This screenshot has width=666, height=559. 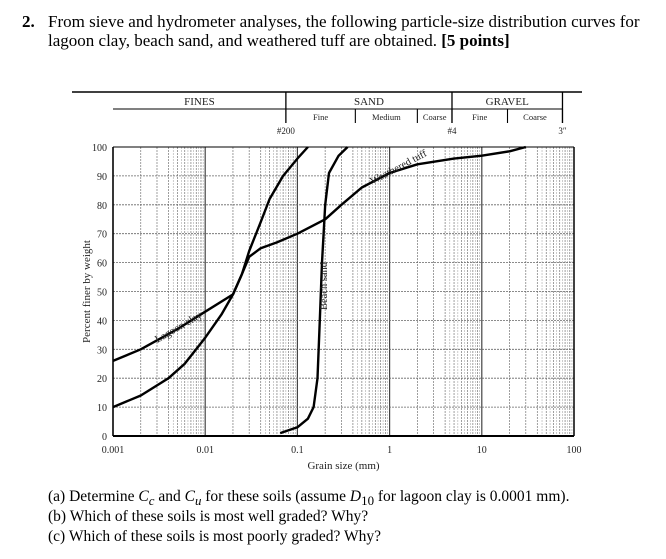 What do you see at coordinates (275, 496) in the screenshot?
I see `subquestion-a-mid: for these soils (assume` at bounding box center [275, 496].